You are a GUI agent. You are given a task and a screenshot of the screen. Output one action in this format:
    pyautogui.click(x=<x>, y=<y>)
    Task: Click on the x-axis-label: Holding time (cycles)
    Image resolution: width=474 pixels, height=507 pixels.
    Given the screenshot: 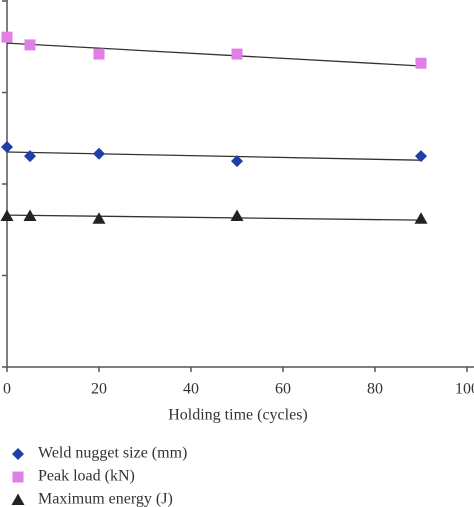 What is the action you would take?
    pyautogui.click(x=238, y=415)
    